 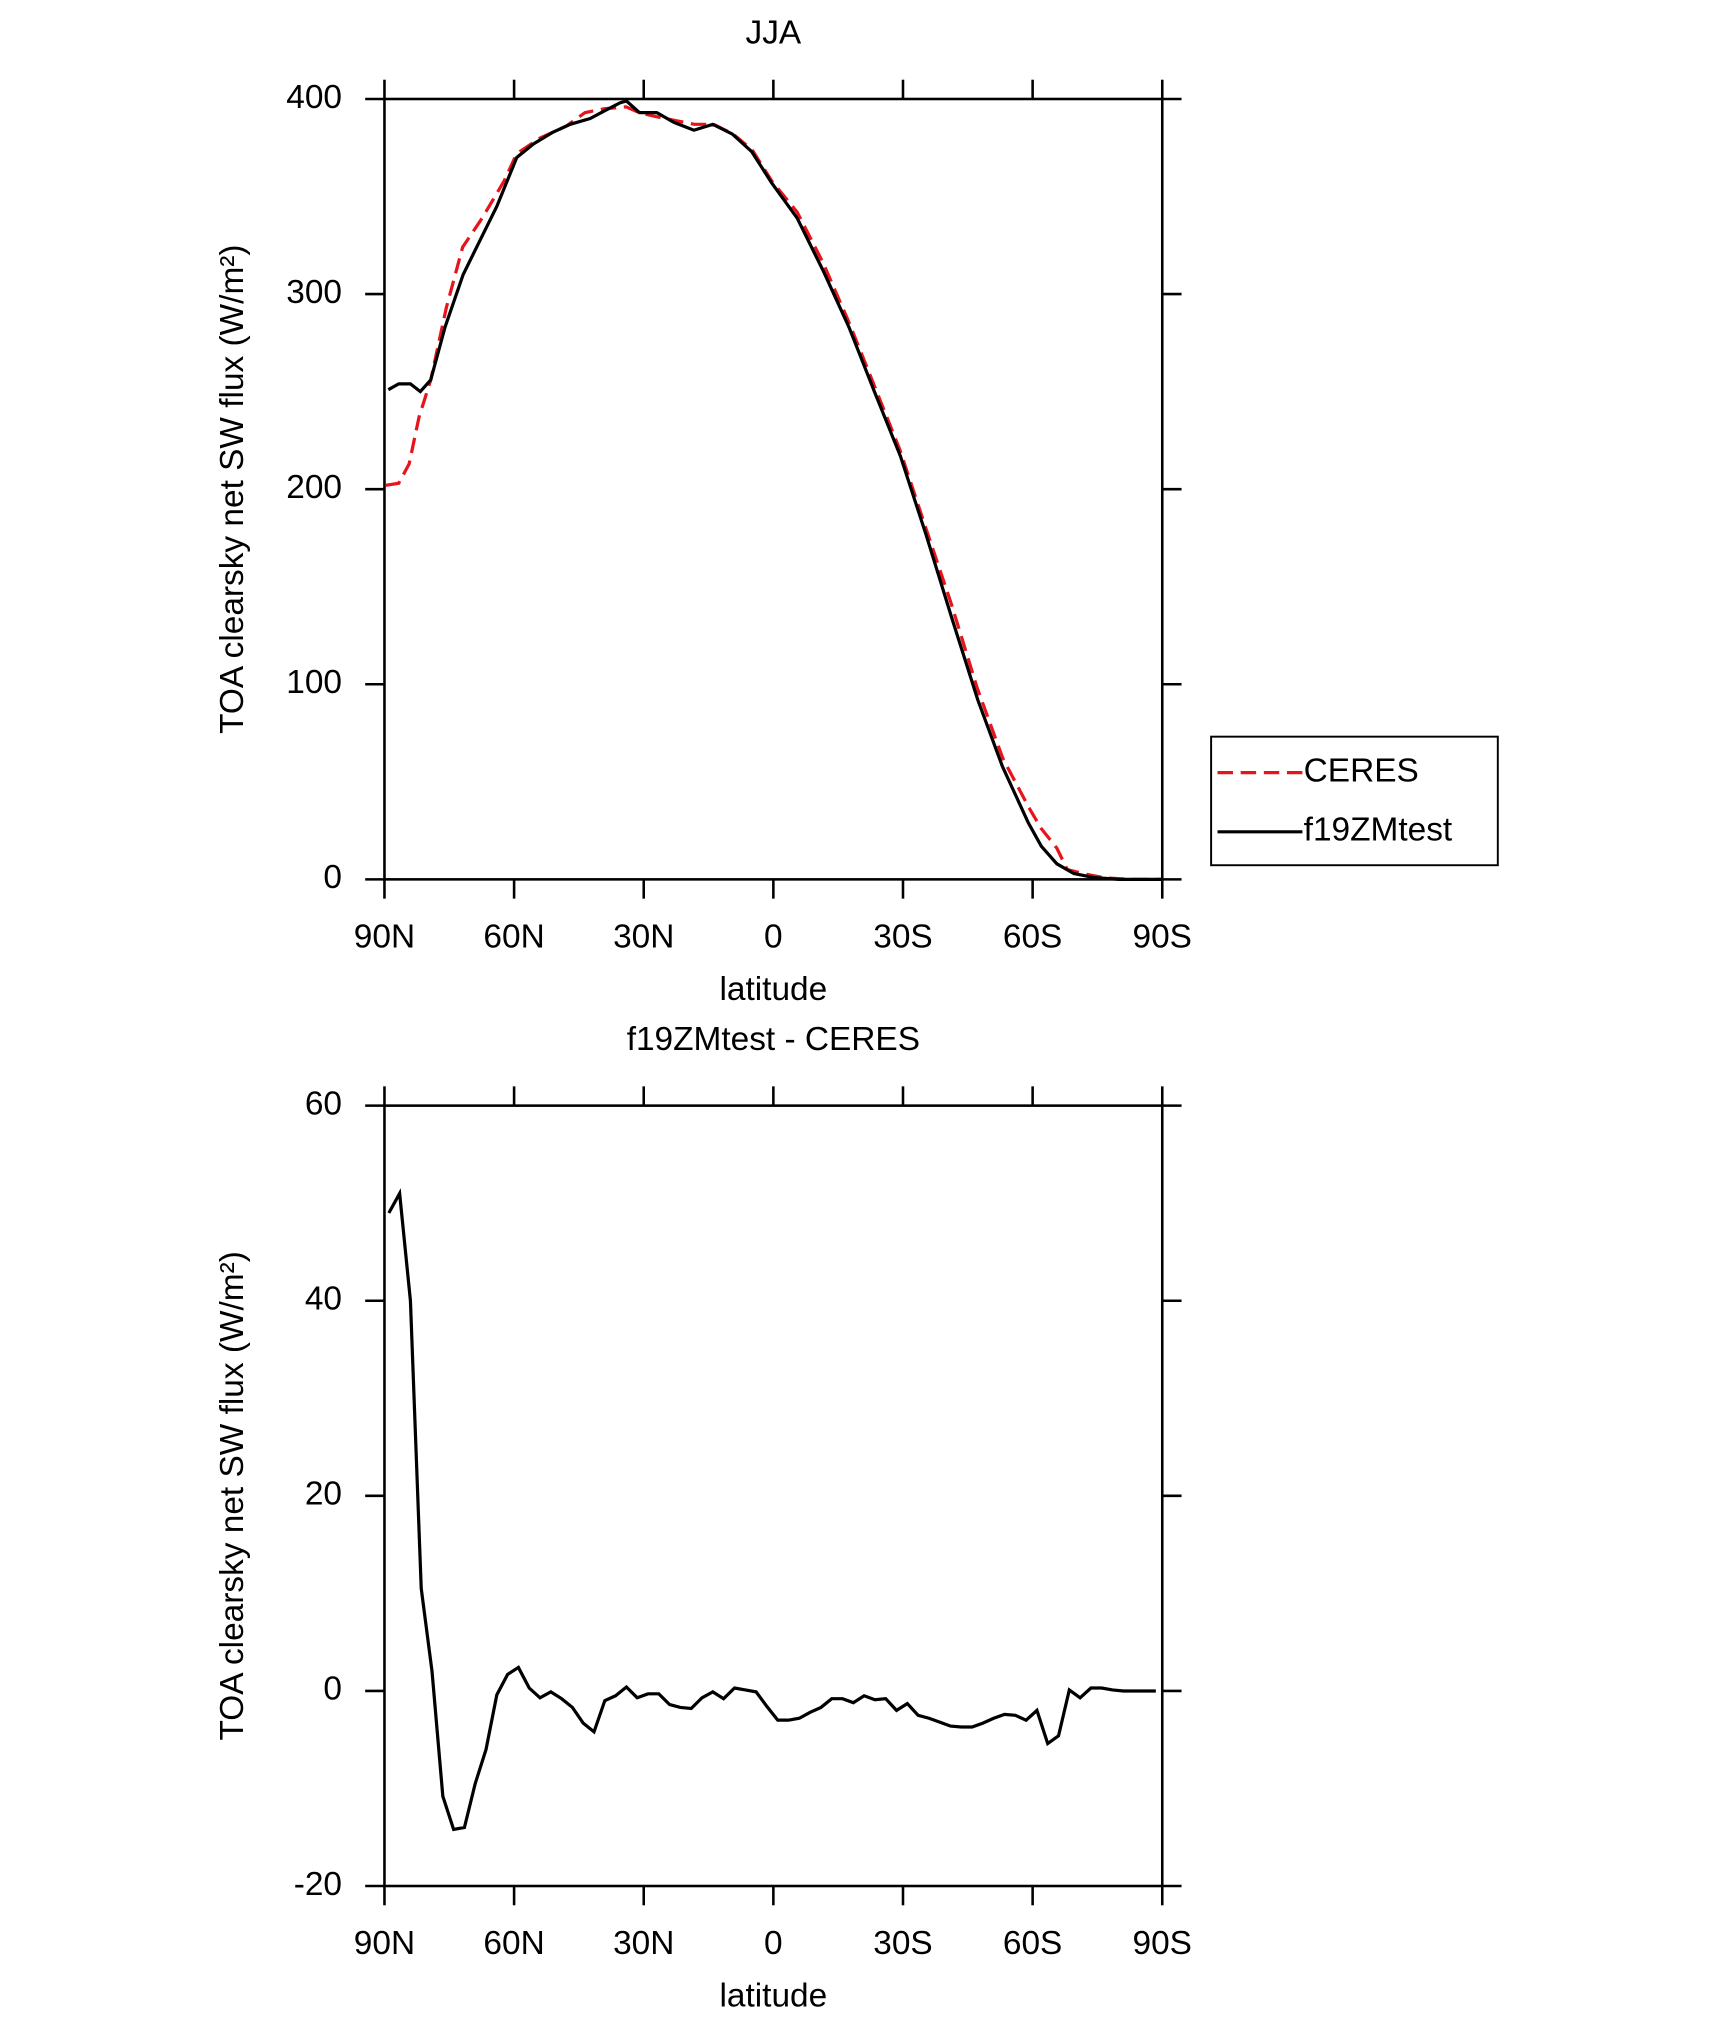 What do you see at coordinates (323, 1103) in the screenshot?
I see `y-tick-label: 60` at bounding box center [323, 1103].